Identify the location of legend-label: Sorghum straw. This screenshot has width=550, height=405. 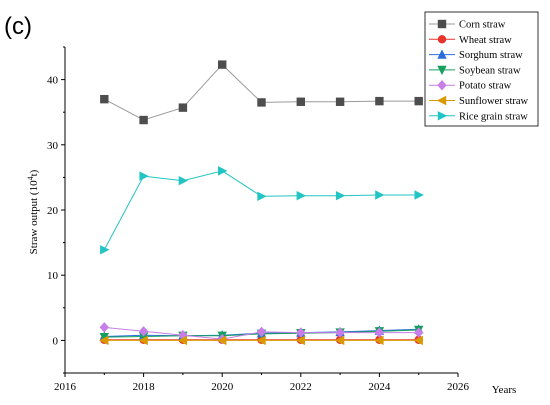
(491, 55).